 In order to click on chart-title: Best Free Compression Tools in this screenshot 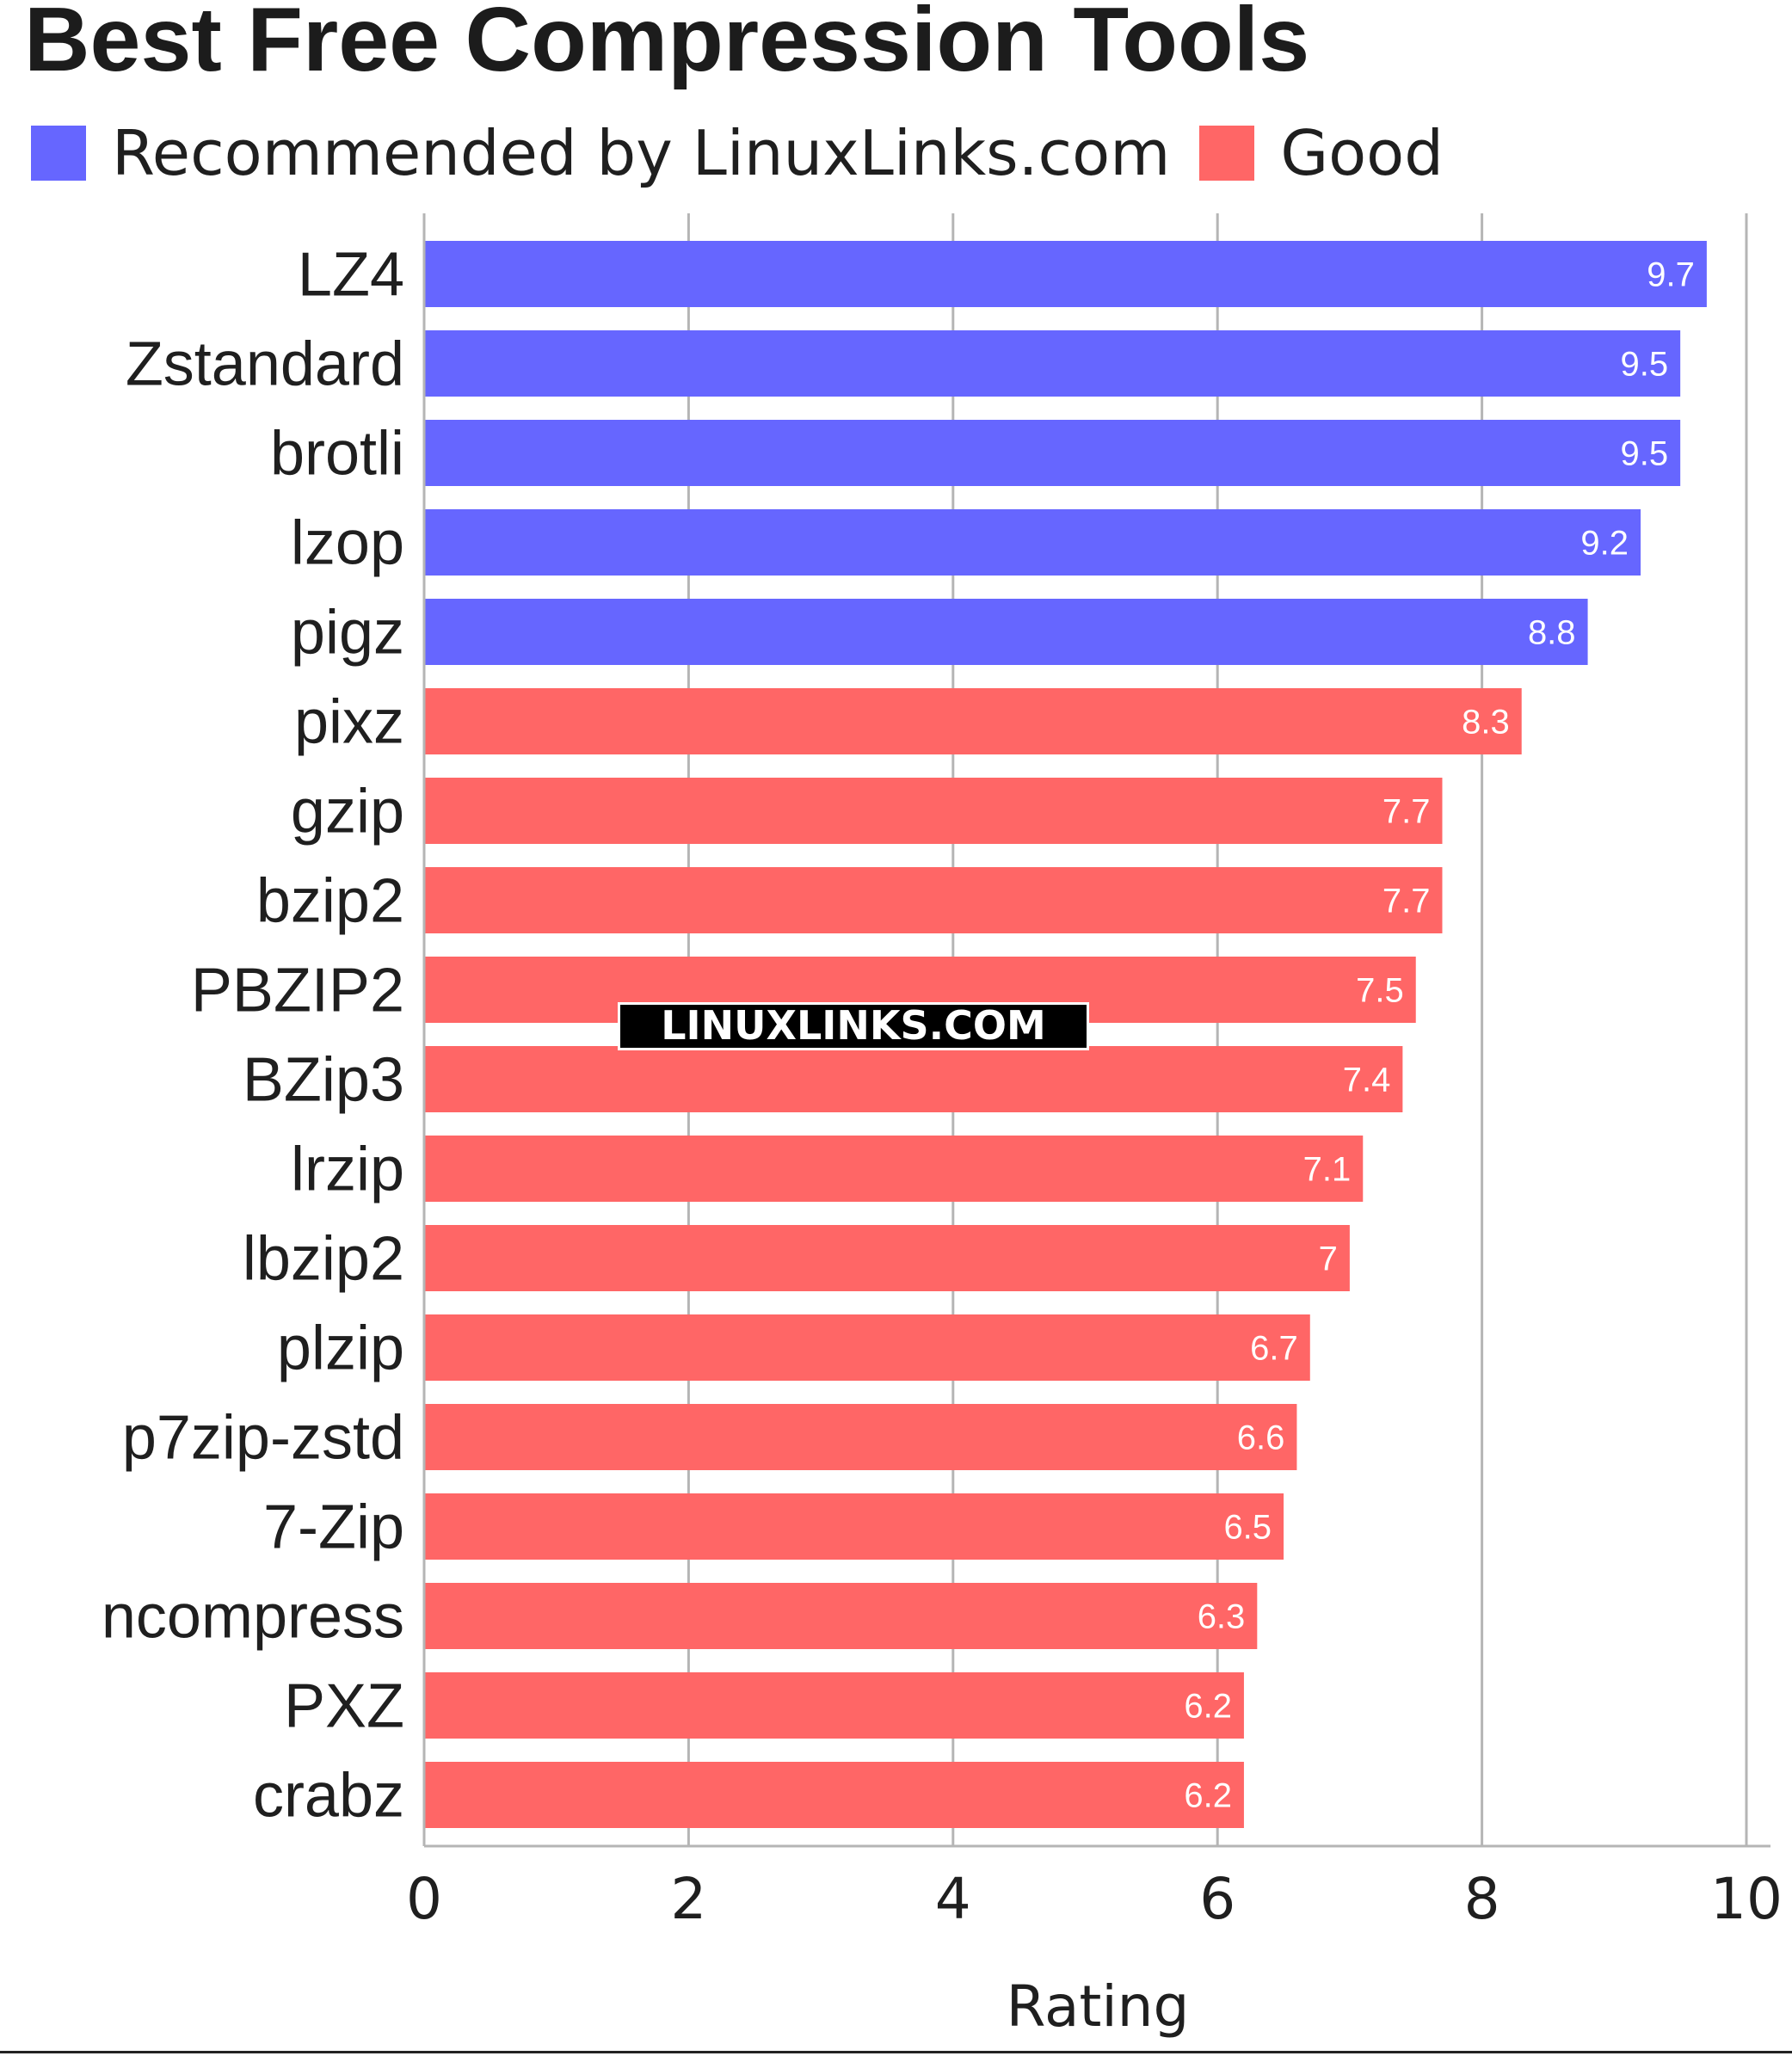, I will do `click(667, 45)`.